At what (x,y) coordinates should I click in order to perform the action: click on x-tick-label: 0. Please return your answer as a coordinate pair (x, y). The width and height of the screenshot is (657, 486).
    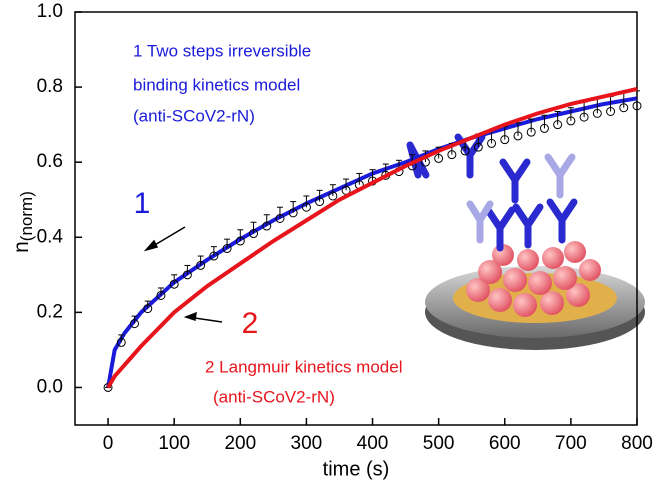
    Looking at the image, I should click on (108, 443).